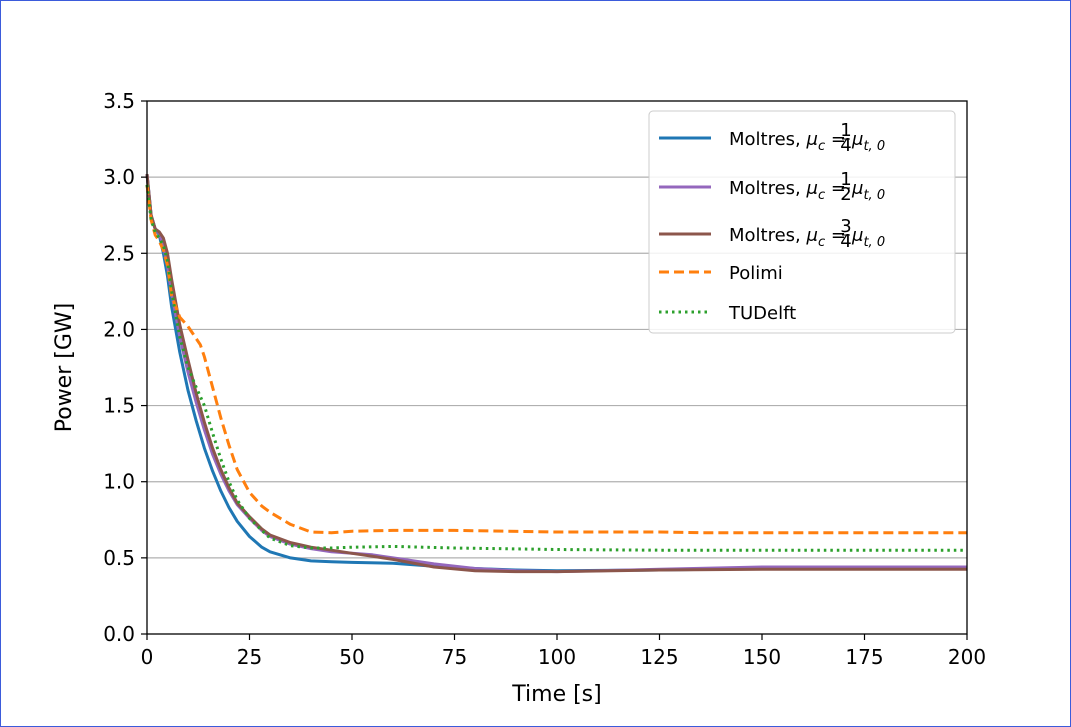 The width and height of the screenshot is (1071, 727). I want to click on x-tick-label: 0, so click(147, 657).